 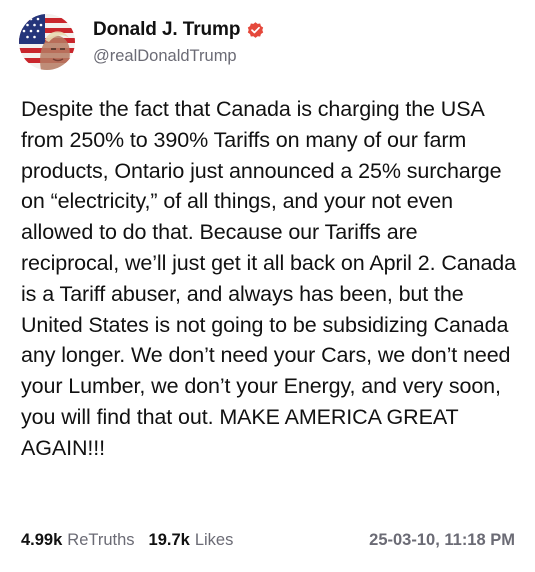 I want to click on user-handle: @realDonaldTrump, so click(x=165, y=56).